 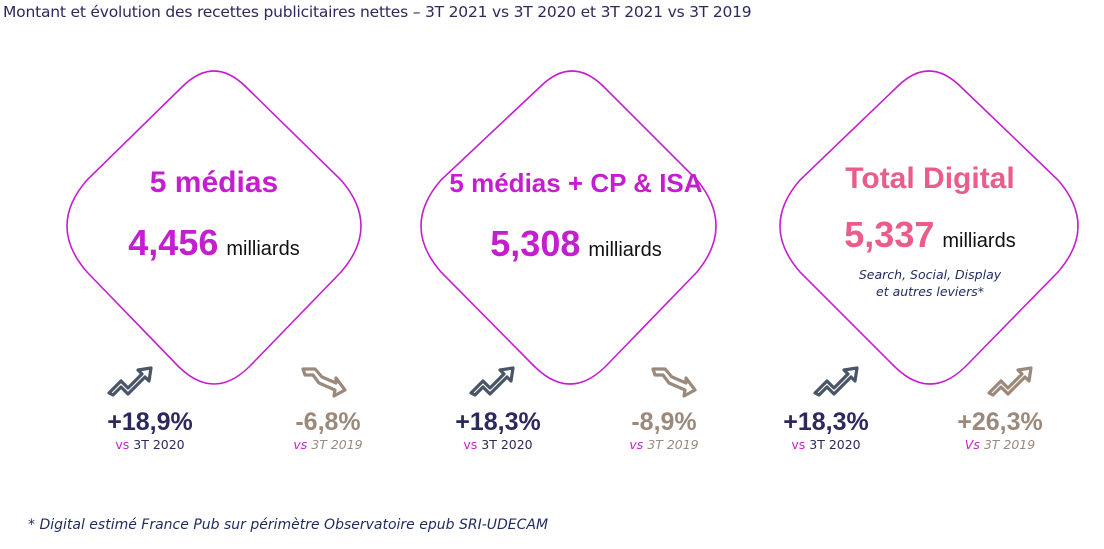 What do you see at coordinates (664, 422) in the screenshot?
I see `stat-value: -8,9%` at bounding box center [664, 422].